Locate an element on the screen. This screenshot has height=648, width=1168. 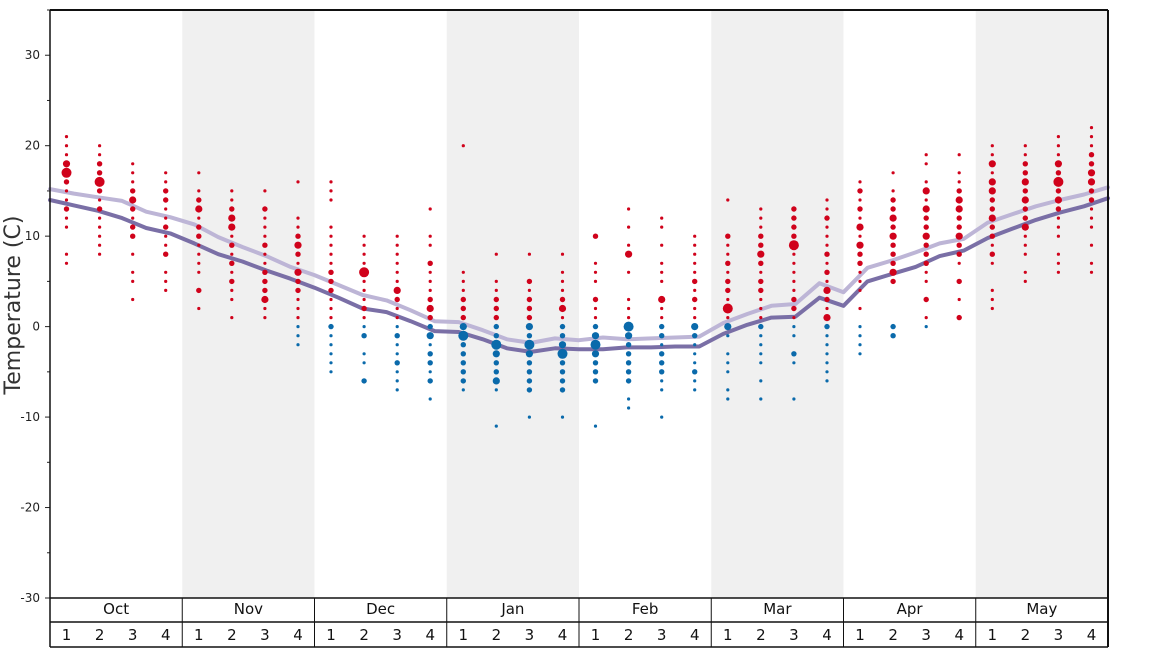
month-label-may: May is located at coordinates (1041, 609).